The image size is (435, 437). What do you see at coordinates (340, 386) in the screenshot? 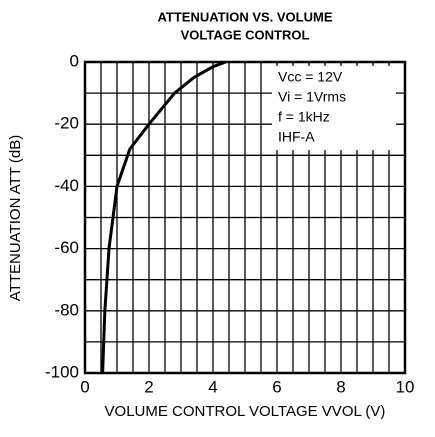
I see `x-tick-label: 8` at bounding box center [340, 386].